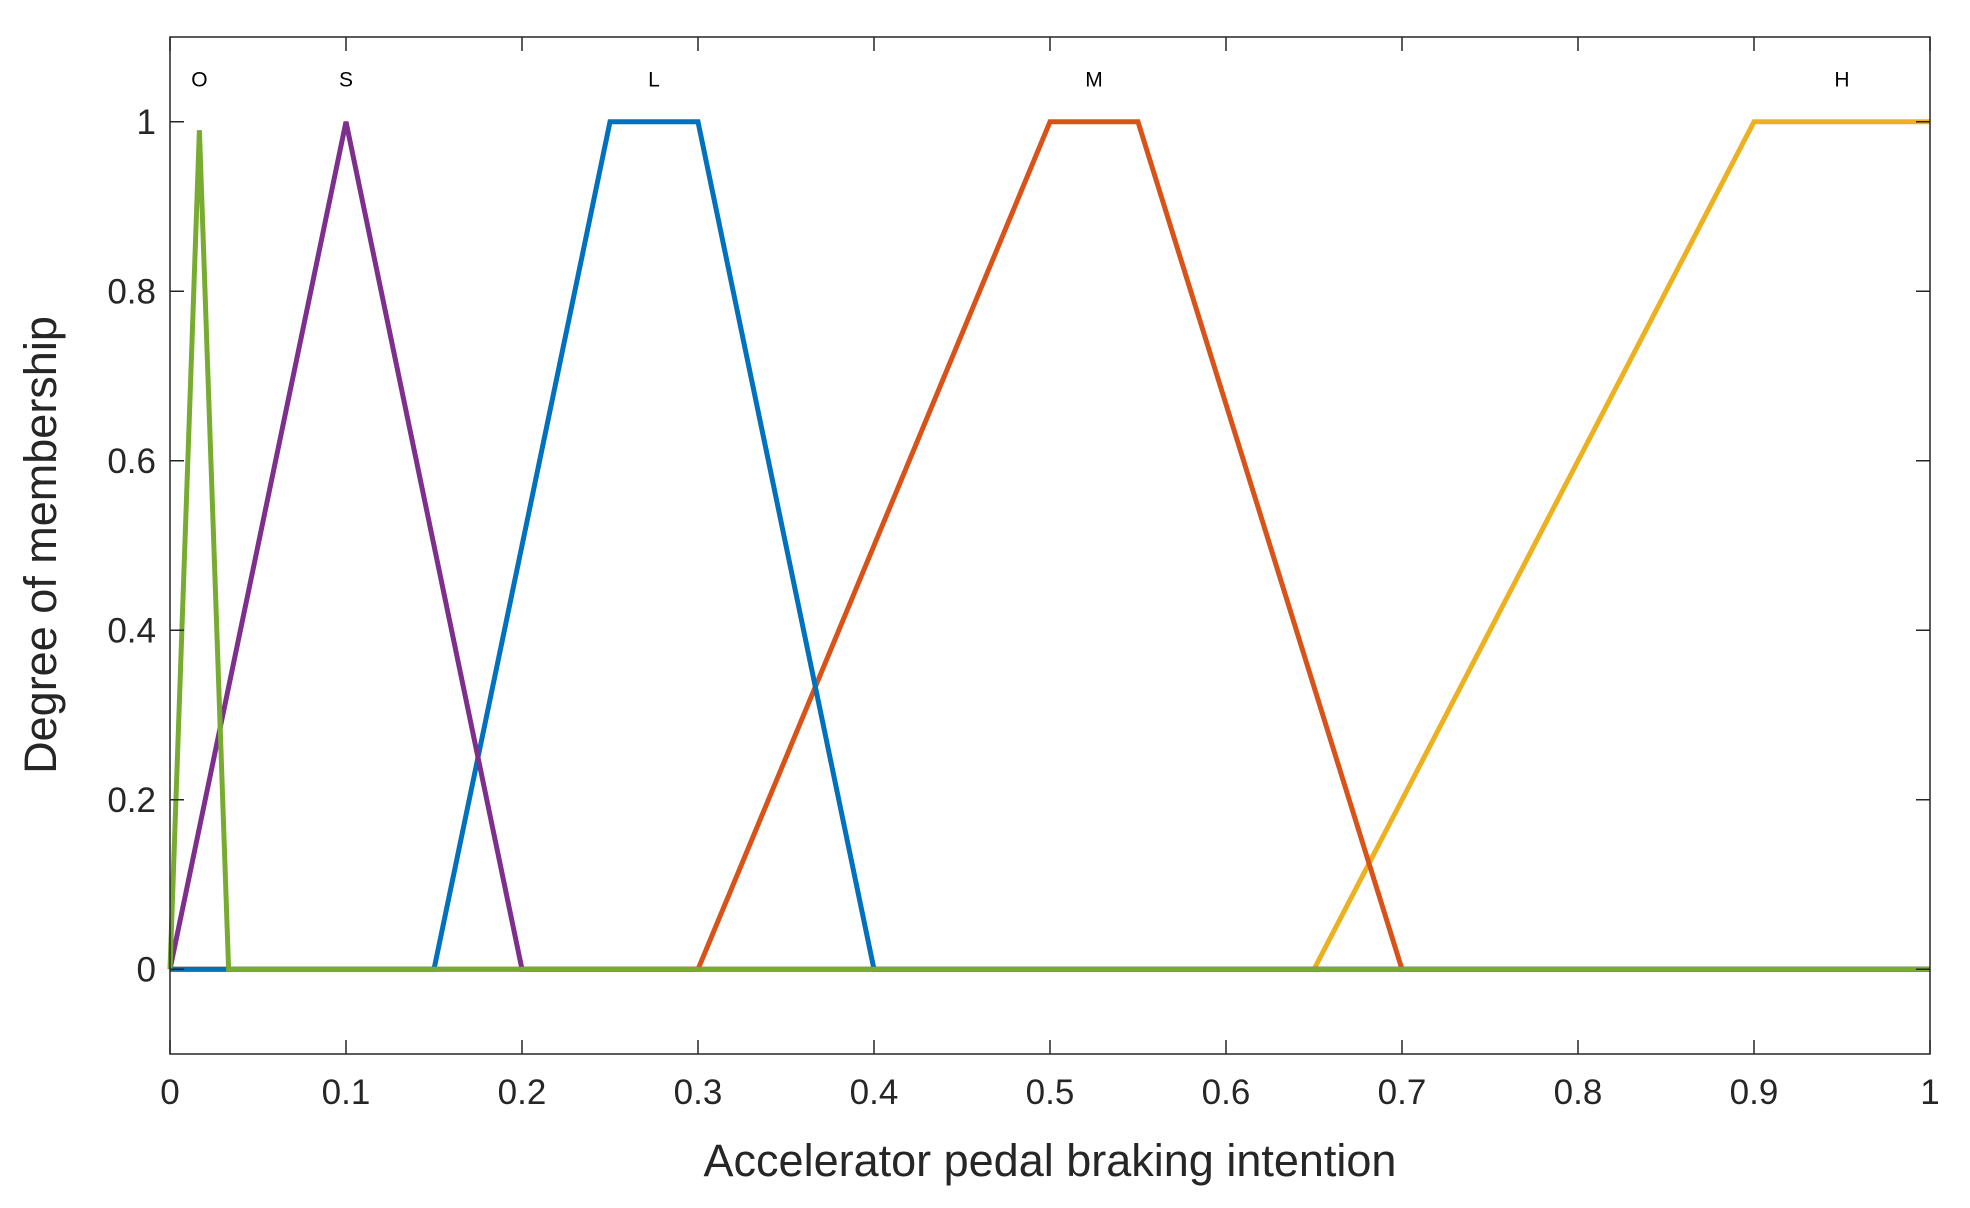 Image resolution: width=1970 pixels, height=1208 pixels. I want to click on y-tick-label: 0.4, so click(131, 630).